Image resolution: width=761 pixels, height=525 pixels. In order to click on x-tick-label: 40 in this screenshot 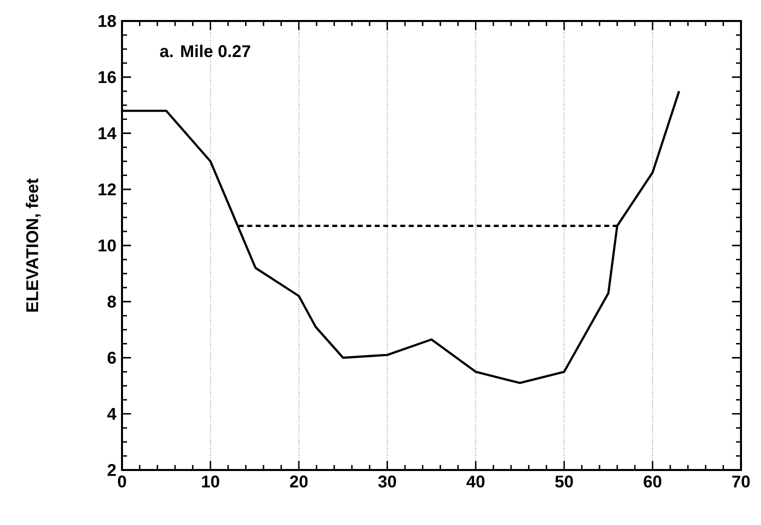, I will do `click(475, 482)`.